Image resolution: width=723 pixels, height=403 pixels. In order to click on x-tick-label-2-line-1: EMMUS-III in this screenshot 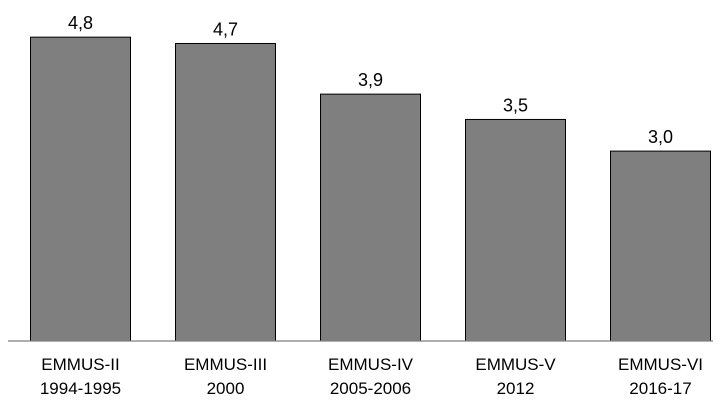, I will do `click(225, 364)`.